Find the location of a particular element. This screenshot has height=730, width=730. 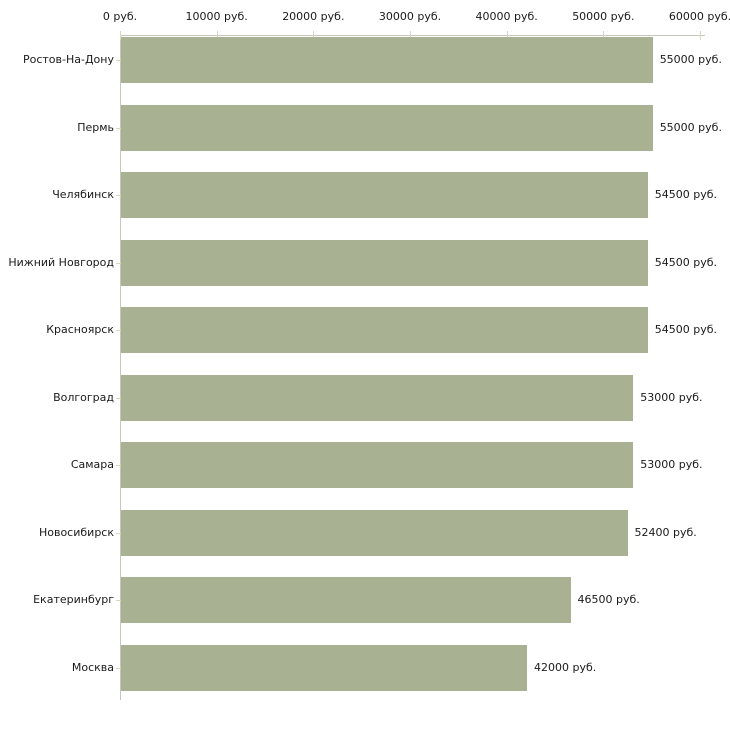

x-tick-label: 10000 руб. is located at coordinates (216, 16).